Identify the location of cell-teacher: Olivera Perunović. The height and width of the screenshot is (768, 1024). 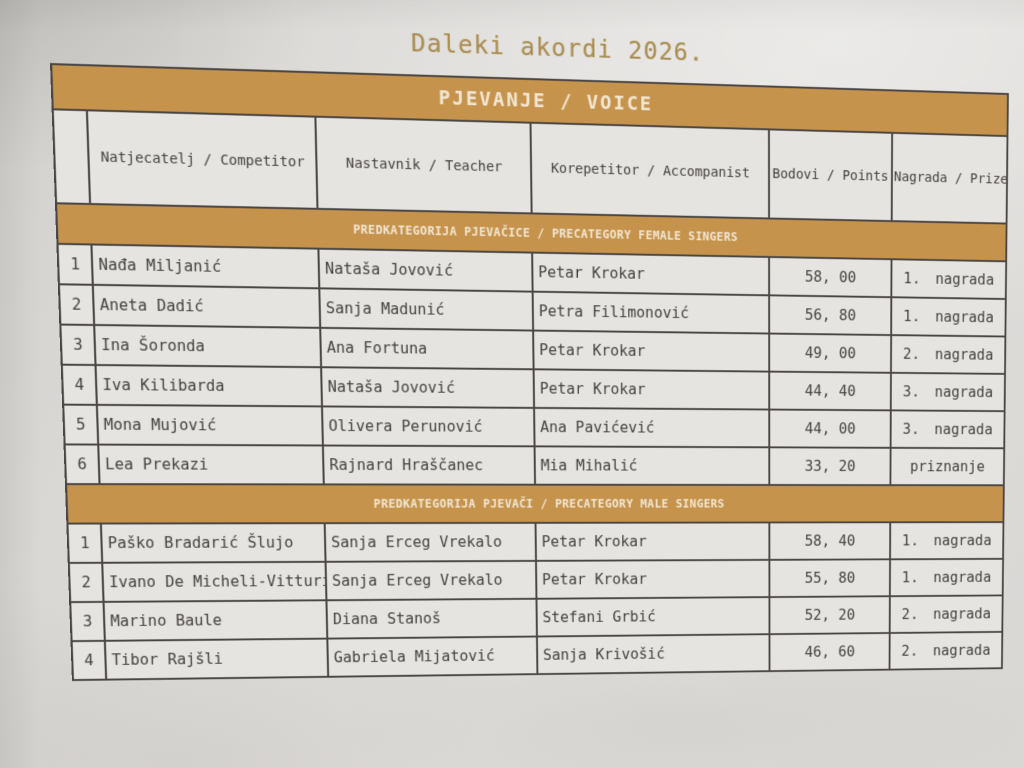
(428, 426).